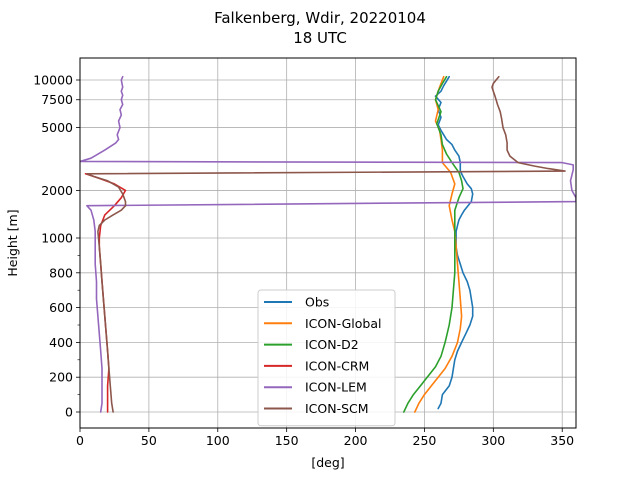 This screenshot has height=480, width=640. Describe the element at coordinates (12, 242) in the screenshot. I see `y-axis-label: Height [m]` at that location.